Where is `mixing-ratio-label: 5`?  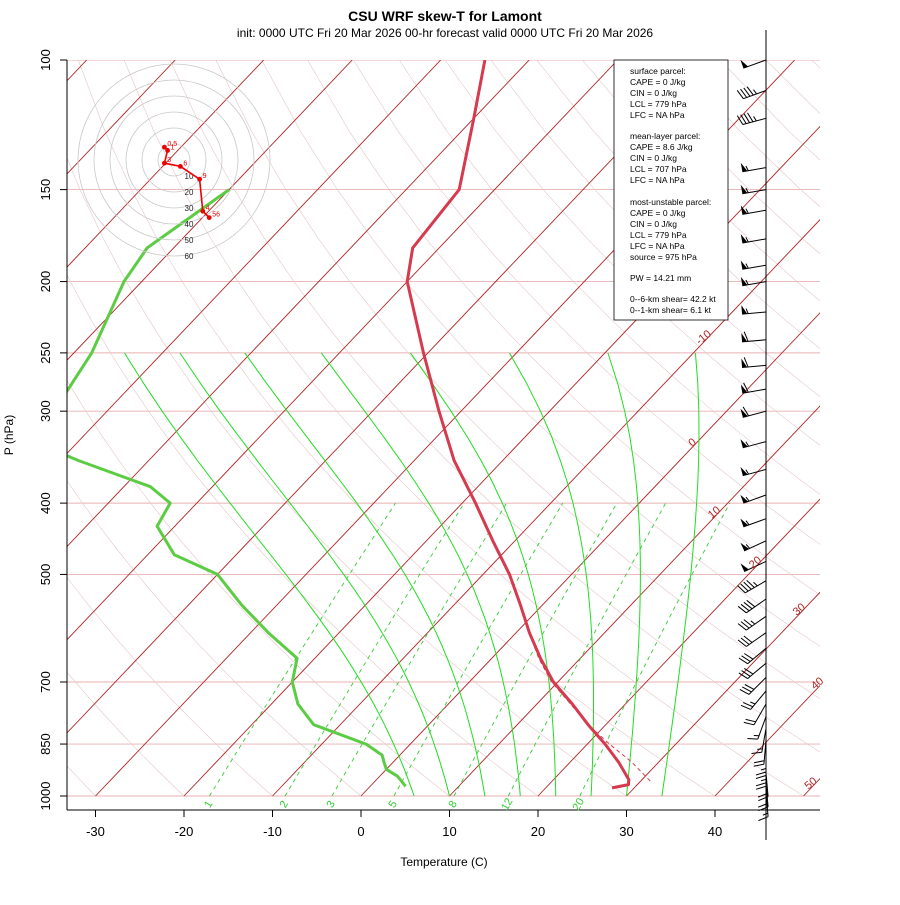
mixing-ratio-label: 5 is located at coordinates (392, 804).